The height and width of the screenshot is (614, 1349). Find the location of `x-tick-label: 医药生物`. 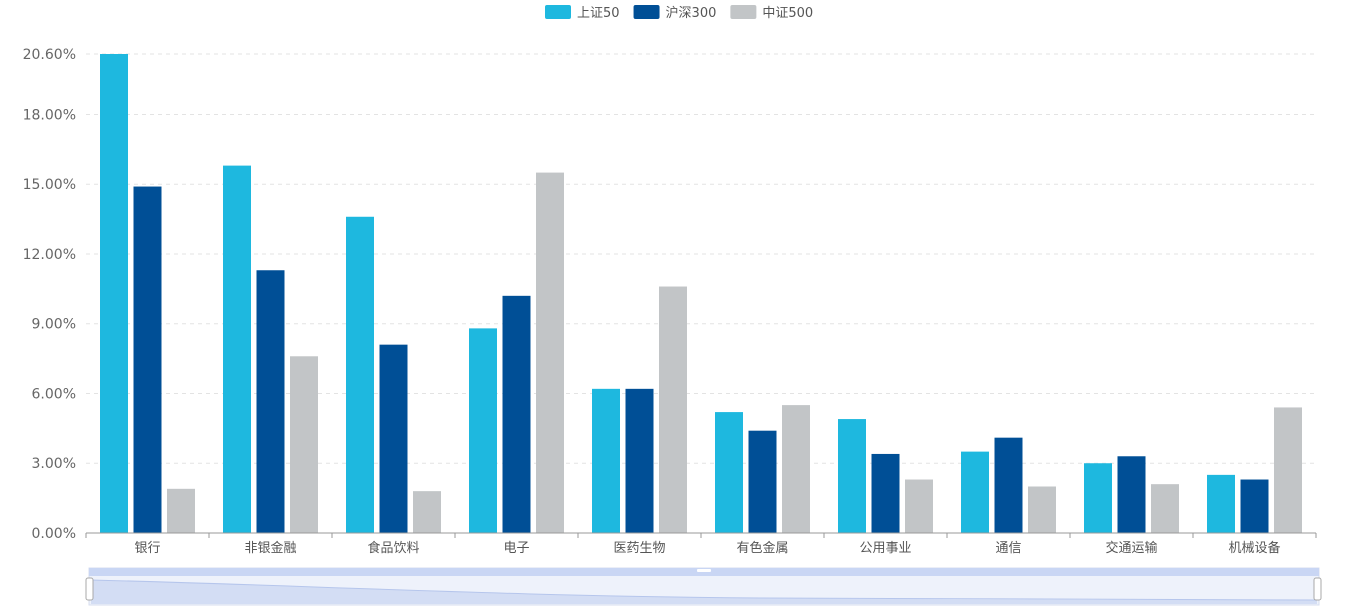

x-tick-label: 医药生物 is located at coordinates (639, 548).